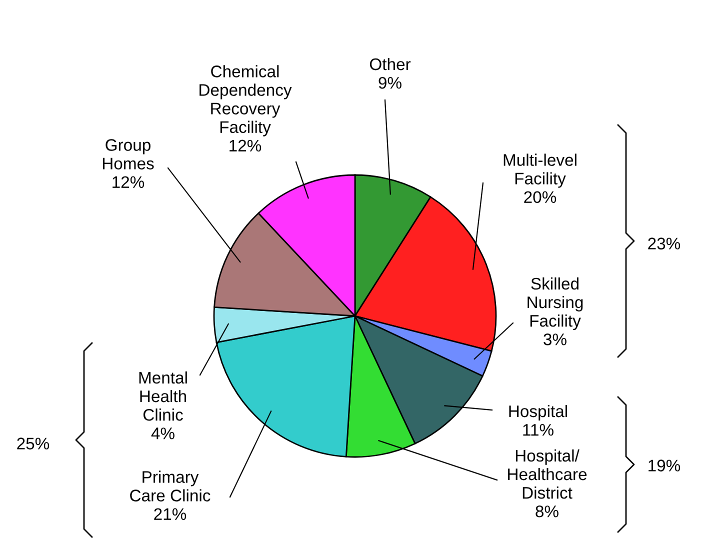  What do you see at coordinates (128, 154) in the screenshot?
I see `slice-label: Group Homes` at bounding box center [128, 154].